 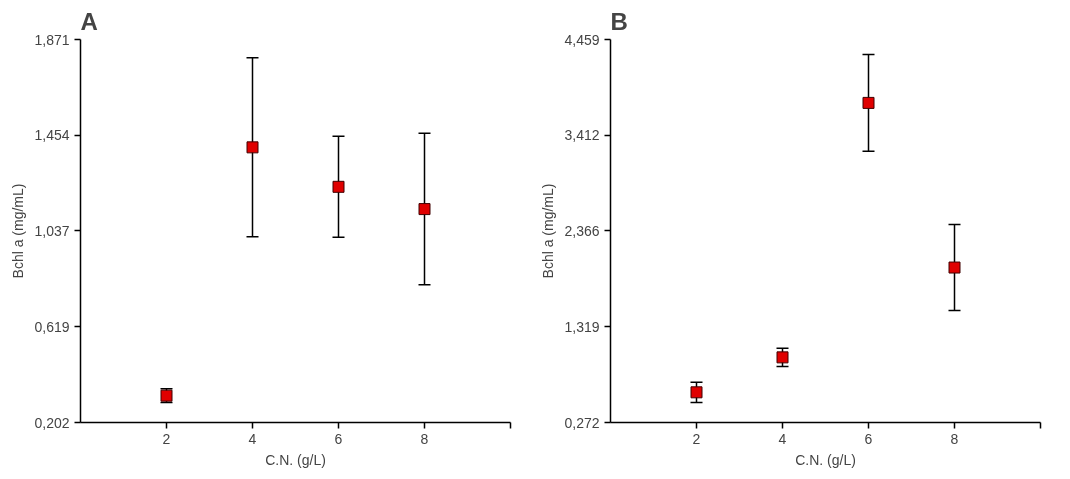 What do you see at coordinates (52, 135) in the screenshot?
I see `y-tick-label: 1,454` at bounding box center [52, 135].